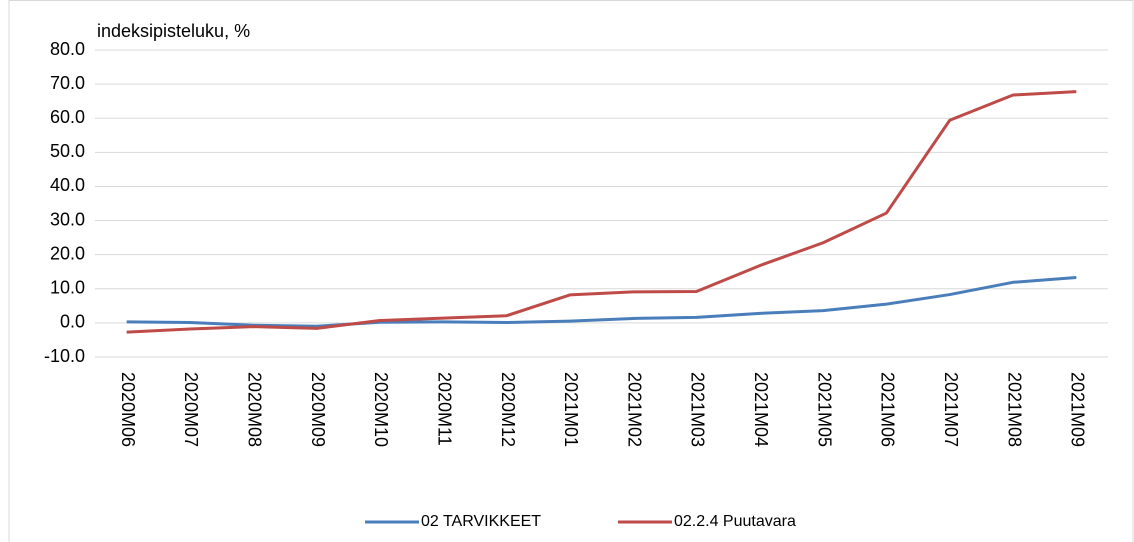 This screenshot has height=542, width=1134. Describe the element at coordinates (735, 521) in the screenshot. I see `legend-label: 02.2.4 Puutavara` at that location.